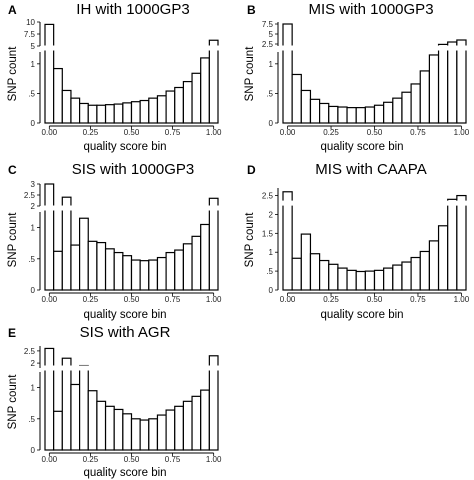 The width and height of the screenshot is (474, 480). What do you see at coordinates (124, 473) in the screenshot?
I see `panel-e-xlabel: quality score bin` at bounding box center [124, 473].